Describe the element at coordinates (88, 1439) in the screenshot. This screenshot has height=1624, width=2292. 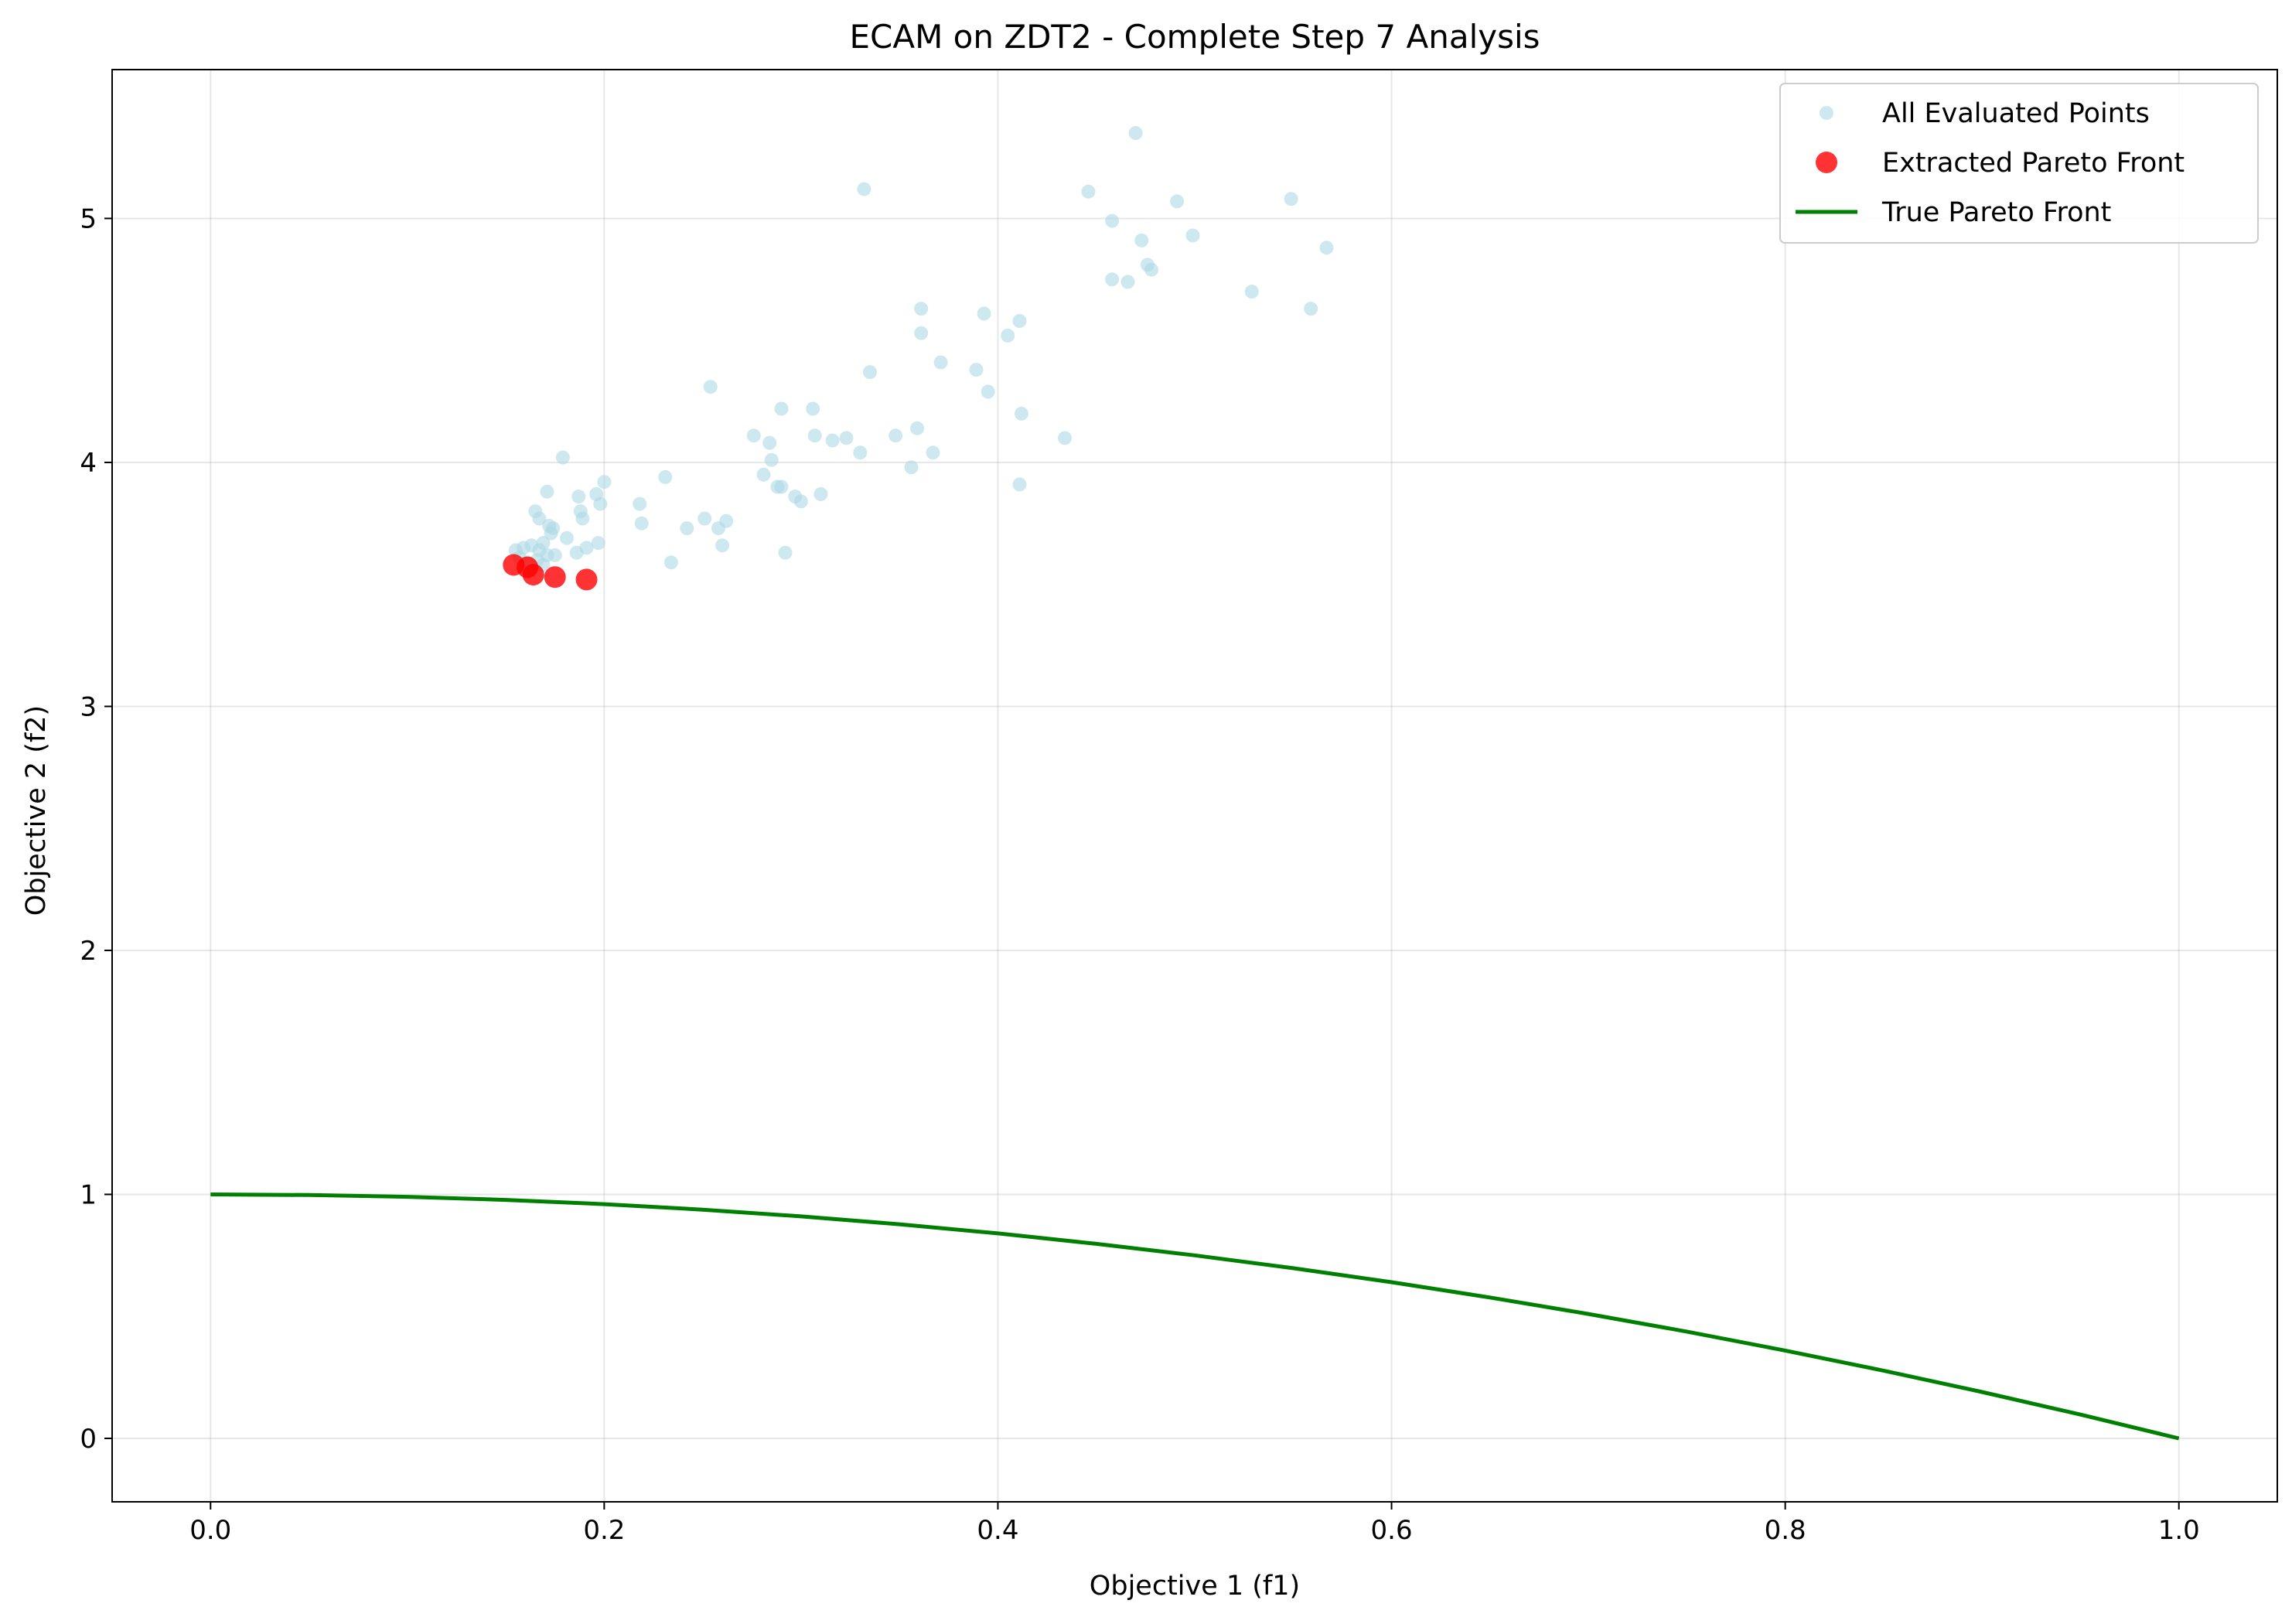
I see `y-tick-label: 0` at that location.